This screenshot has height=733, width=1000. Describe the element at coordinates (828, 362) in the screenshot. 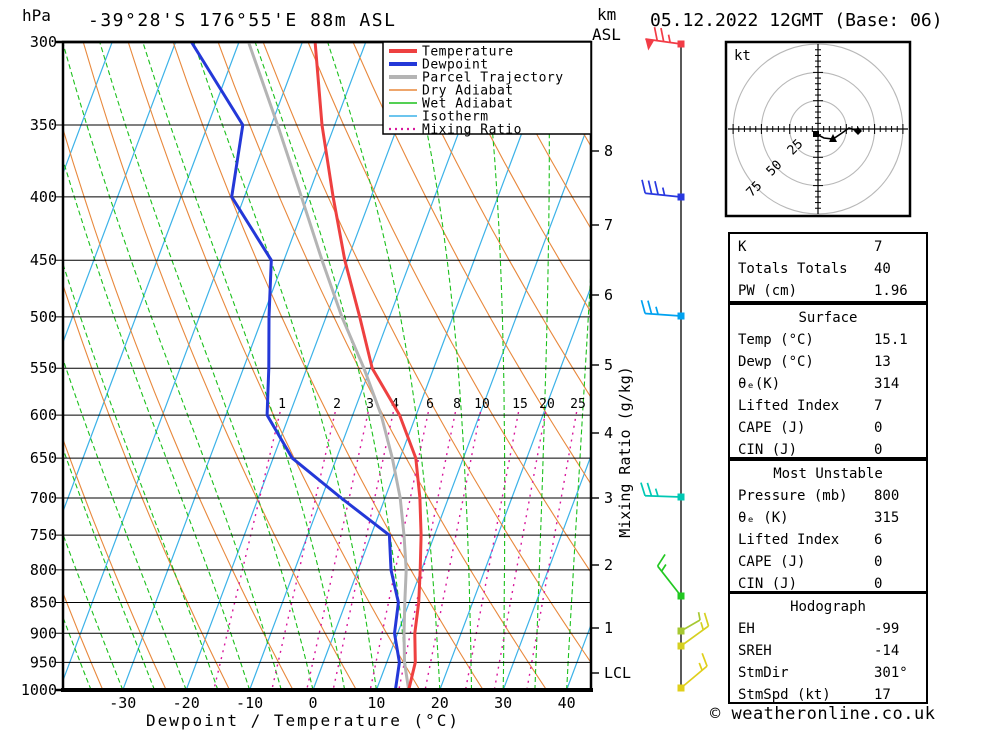

I see `table-row: Dewp (°C) 13` at that location.